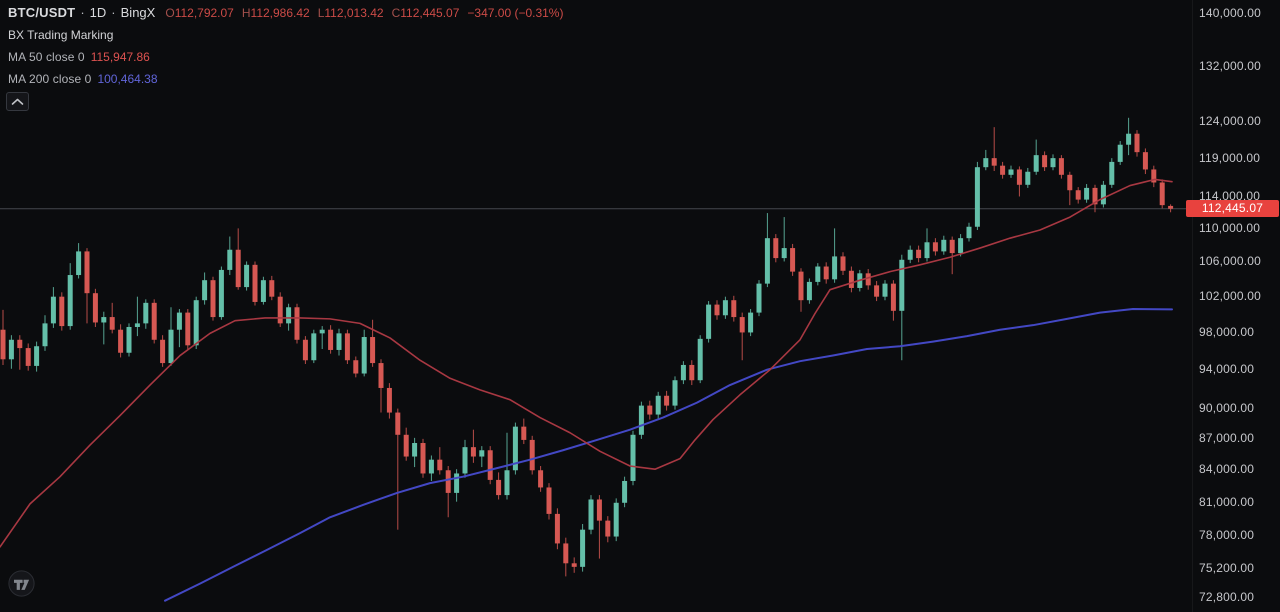 This screenshot has height=612, width=1280. Describe the element at coordinates (1227, 437) in the screenshot. I see `price-tick-label: 87,000.00` at that location.